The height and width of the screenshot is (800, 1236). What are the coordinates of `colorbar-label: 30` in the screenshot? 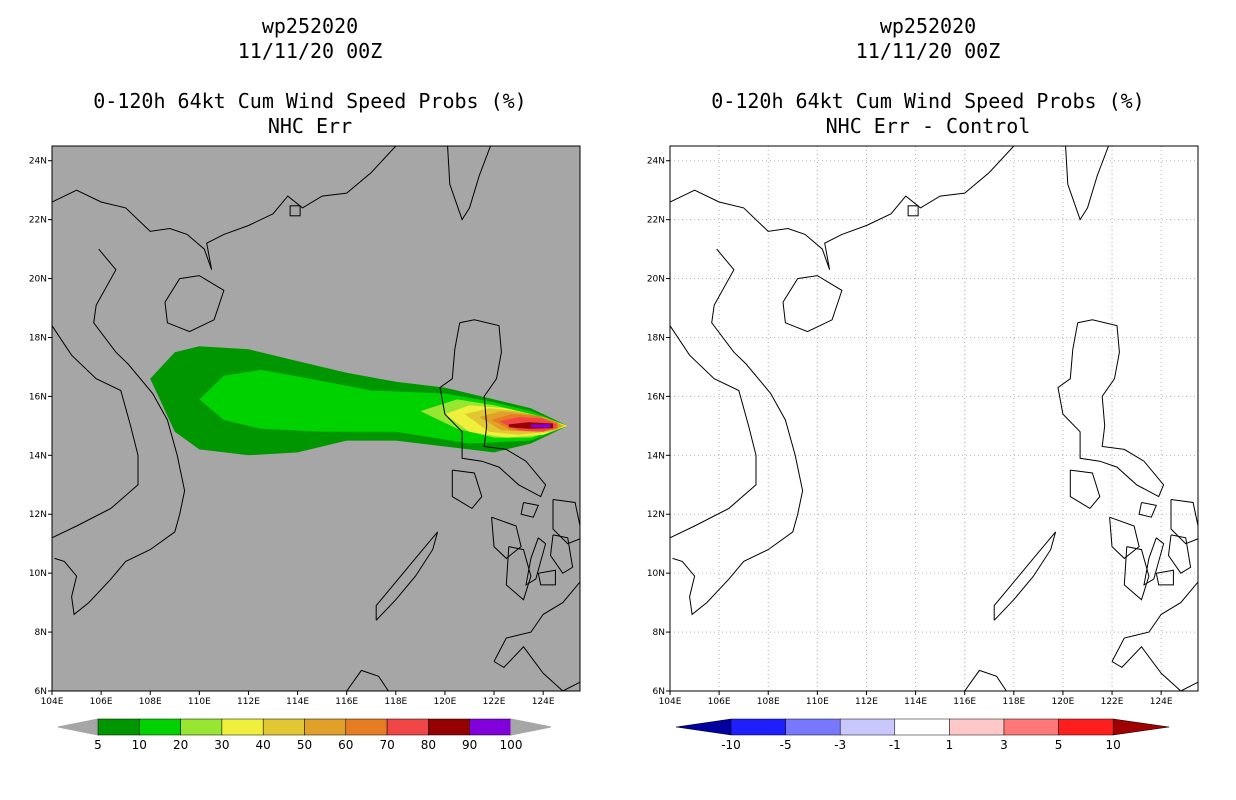 It's located at (221, 745).